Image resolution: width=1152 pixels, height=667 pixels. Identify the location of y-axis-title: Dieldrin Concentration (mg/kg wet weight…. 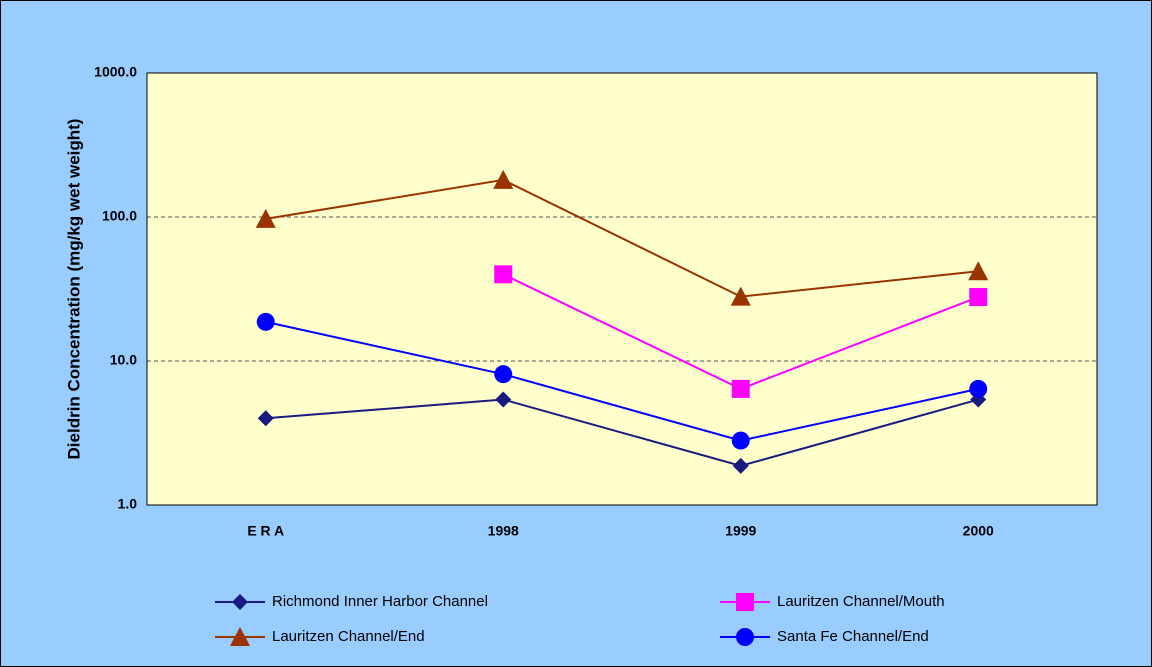
(73, 289).